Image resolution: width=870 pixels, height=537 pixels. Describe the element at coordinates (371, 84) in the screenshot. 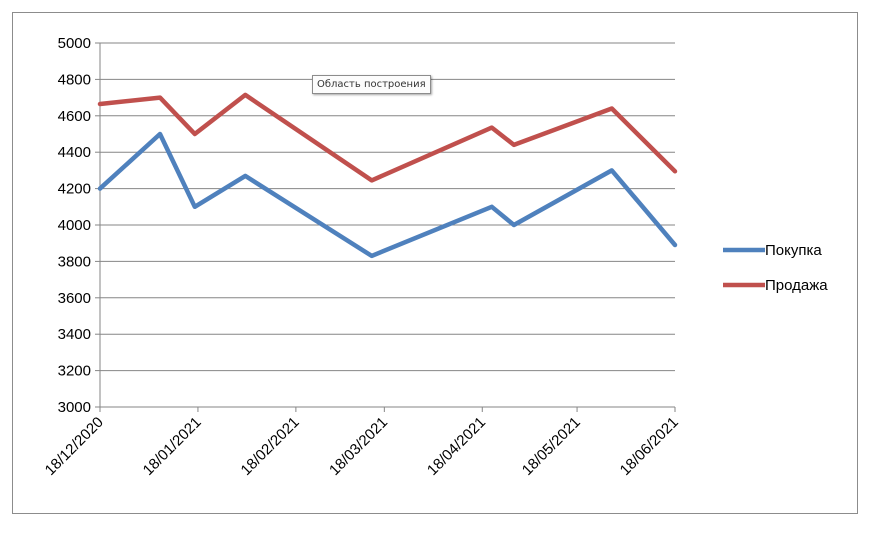

I see `plot-area-tooltip: Область построения` at that location.